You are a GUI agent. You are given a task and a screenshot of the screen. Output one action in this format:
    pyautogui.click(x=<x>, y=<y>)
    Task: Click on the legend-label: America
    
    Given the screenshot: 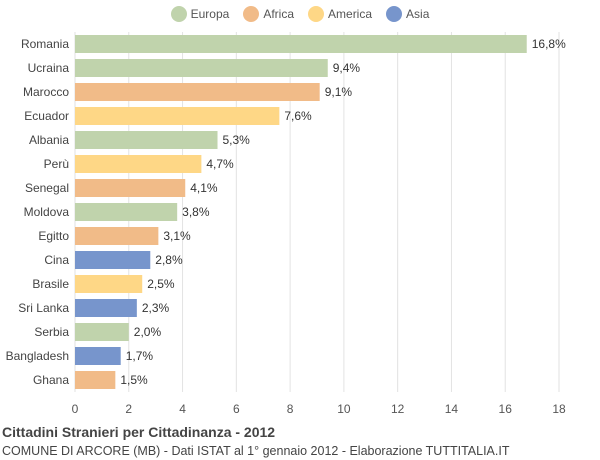 What is the action you would take?
    pyautogui.click(x=350, y=14)
    